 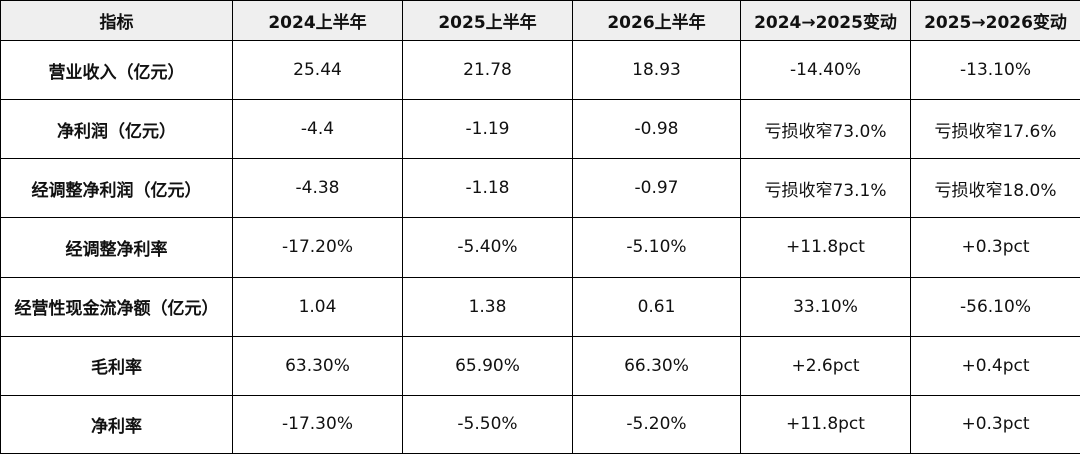 I want to click on header-cell-2025-h1: 2025上半年, so click(x=487, y=20).